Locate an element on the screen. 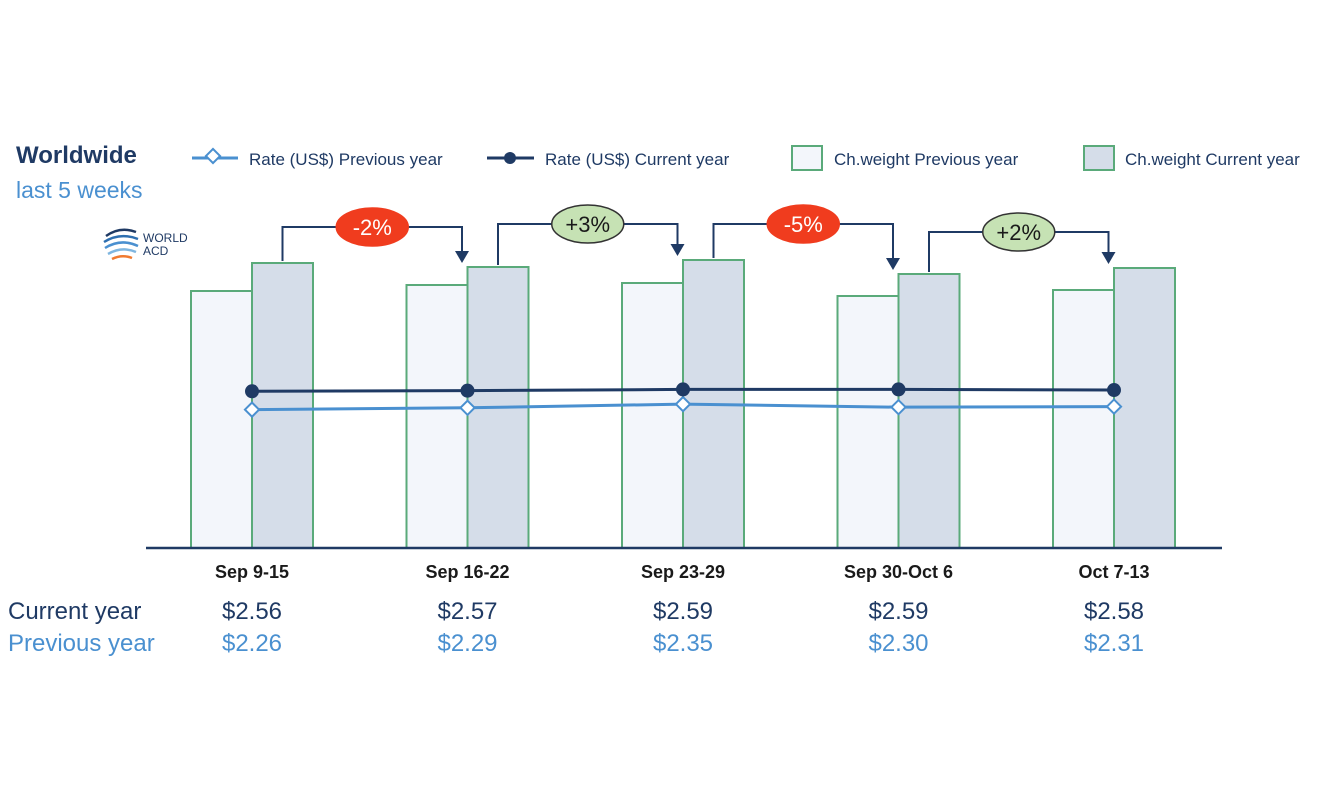 This screenshot has width=1338, height=803. bar-dark-swatch-icon is located at coordinates (1099, 158).